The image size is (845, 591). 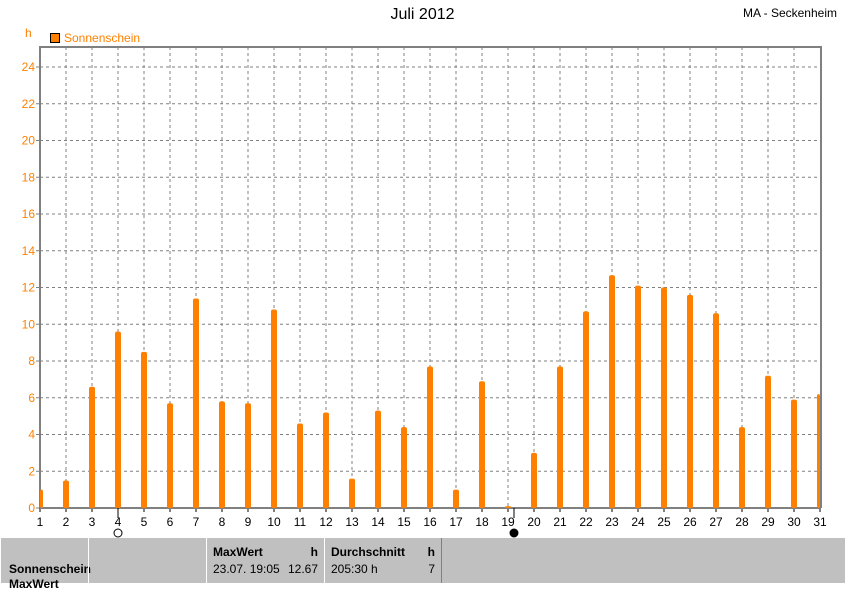 What do you see at coordinates (456, 522) in the screenshot?
I see `x-tick-label: 17` at bounding box center [456, 522].